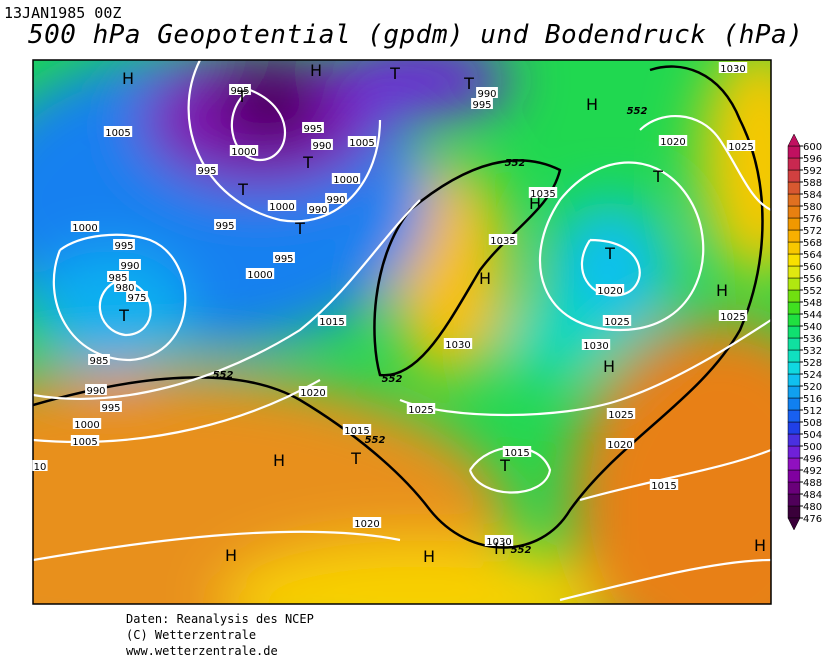 The height and width of the screenshot is (656, 822). Describe the element at coordinates (812, 363) in the screenshot. I see `colorbar-tick-label: 528` at that location.